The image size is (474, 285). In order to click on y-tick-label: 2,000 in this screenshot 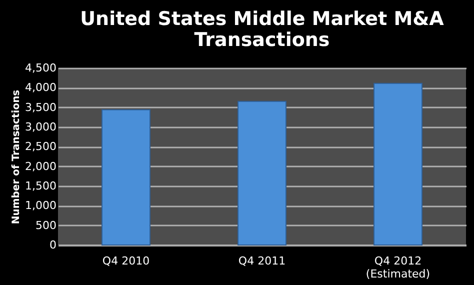, I will do `click(40, 166)`.